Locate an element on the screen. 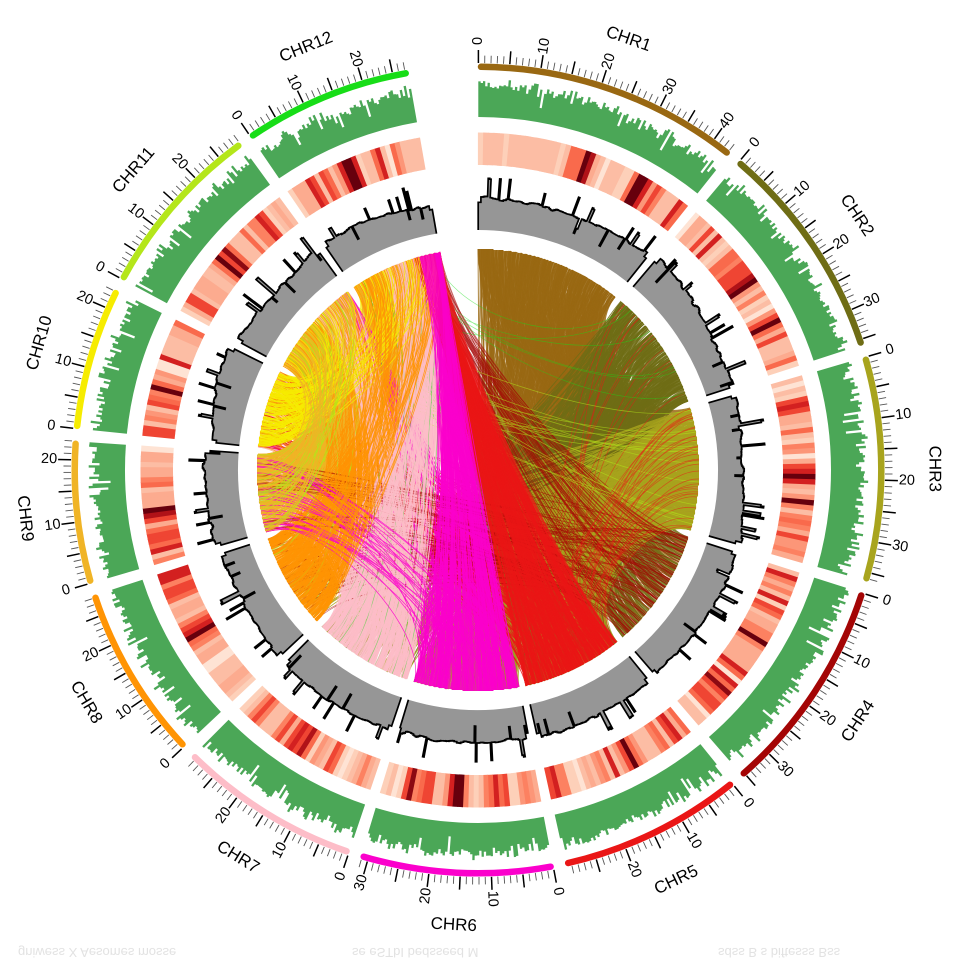  svg-text: CHR6 is located at coordinates (453, 924).